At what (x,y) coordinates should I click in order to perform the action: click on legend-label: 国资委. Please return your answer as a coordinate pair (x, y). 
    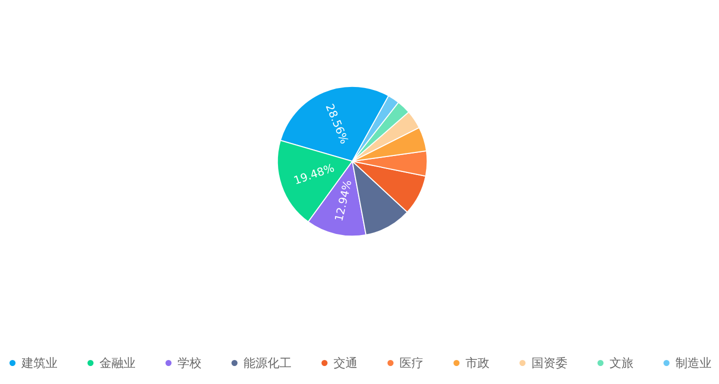
    Looking at the image, I should click on (550, 363).